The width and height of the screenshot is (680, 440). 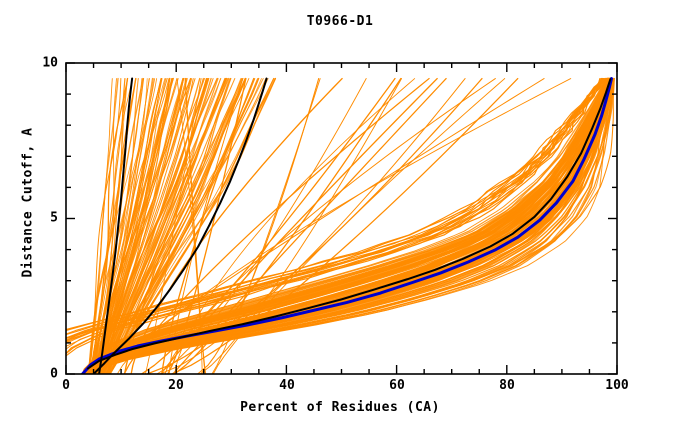 I want to click on y-tick-label-0: 0, so click(x=54, y=374).